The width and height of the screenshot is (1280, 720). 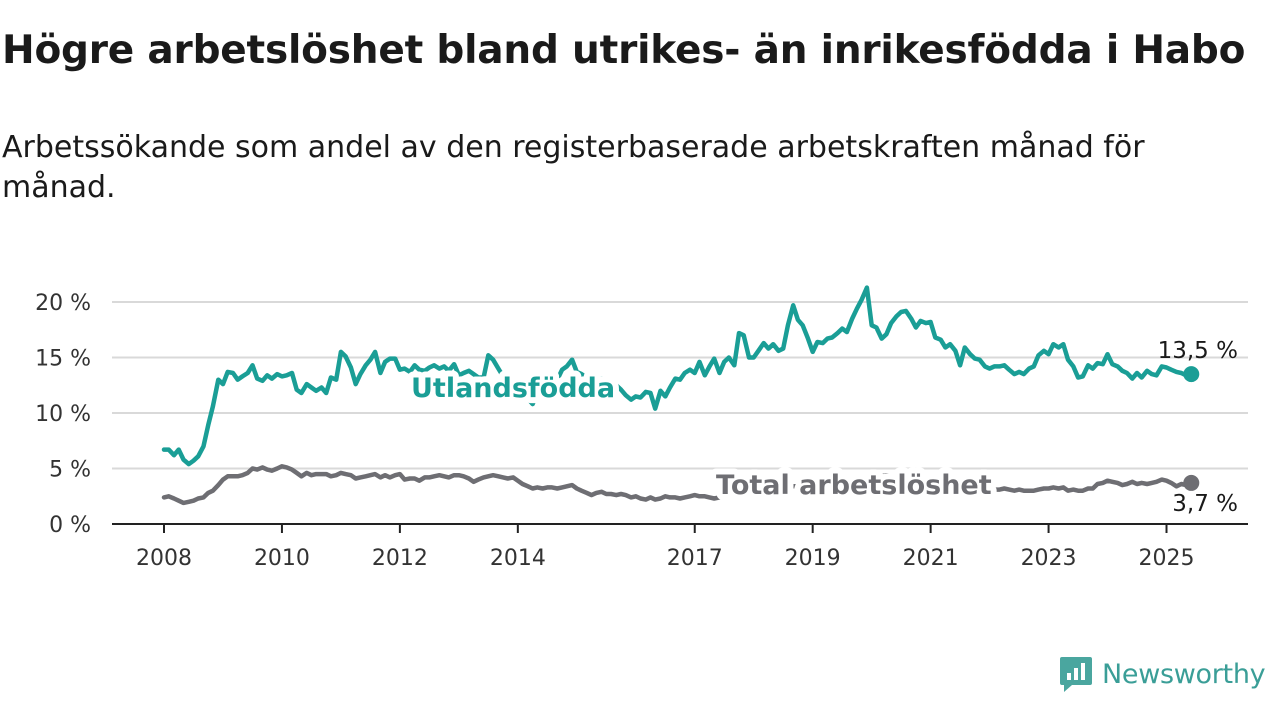 I want to click on x-tick-label: 2017, so click(x=695, y=558).